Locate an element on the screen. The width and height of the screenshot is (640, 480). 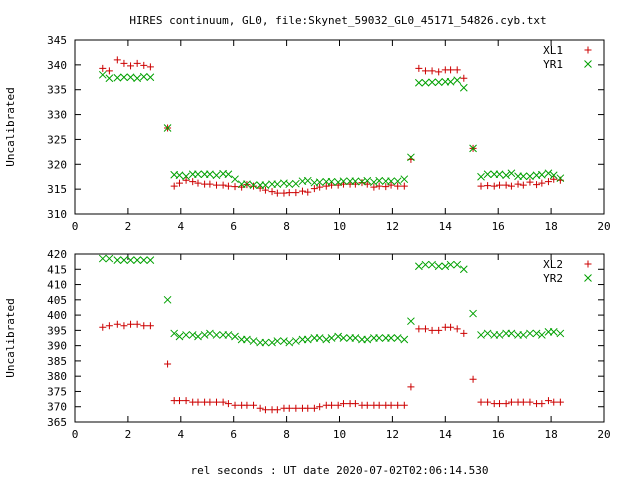
y-tick-label: 415 is located at coordinates (57, 269).